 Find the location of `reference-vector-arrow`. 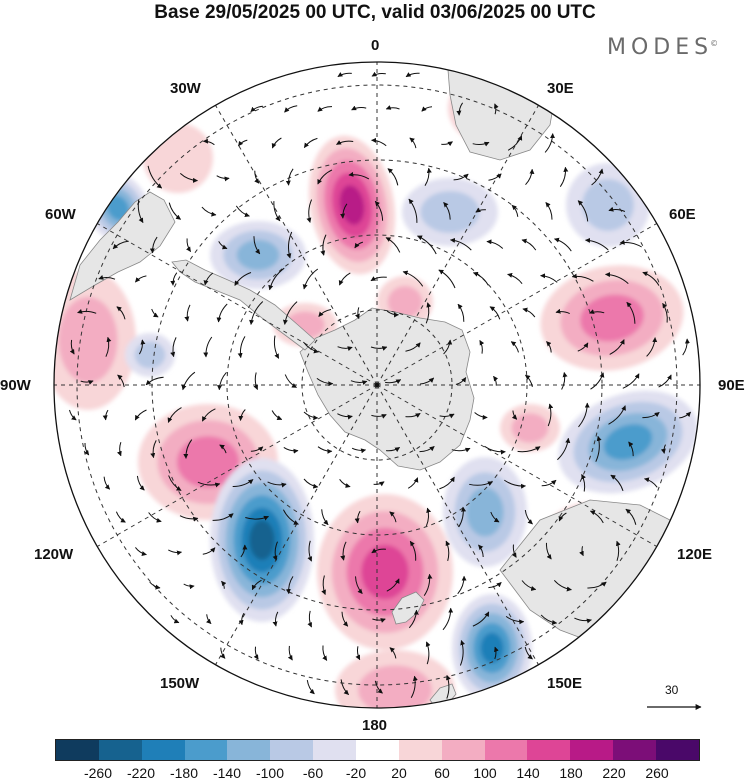

reference-vector-arrow is located at coordinates (674, 707).